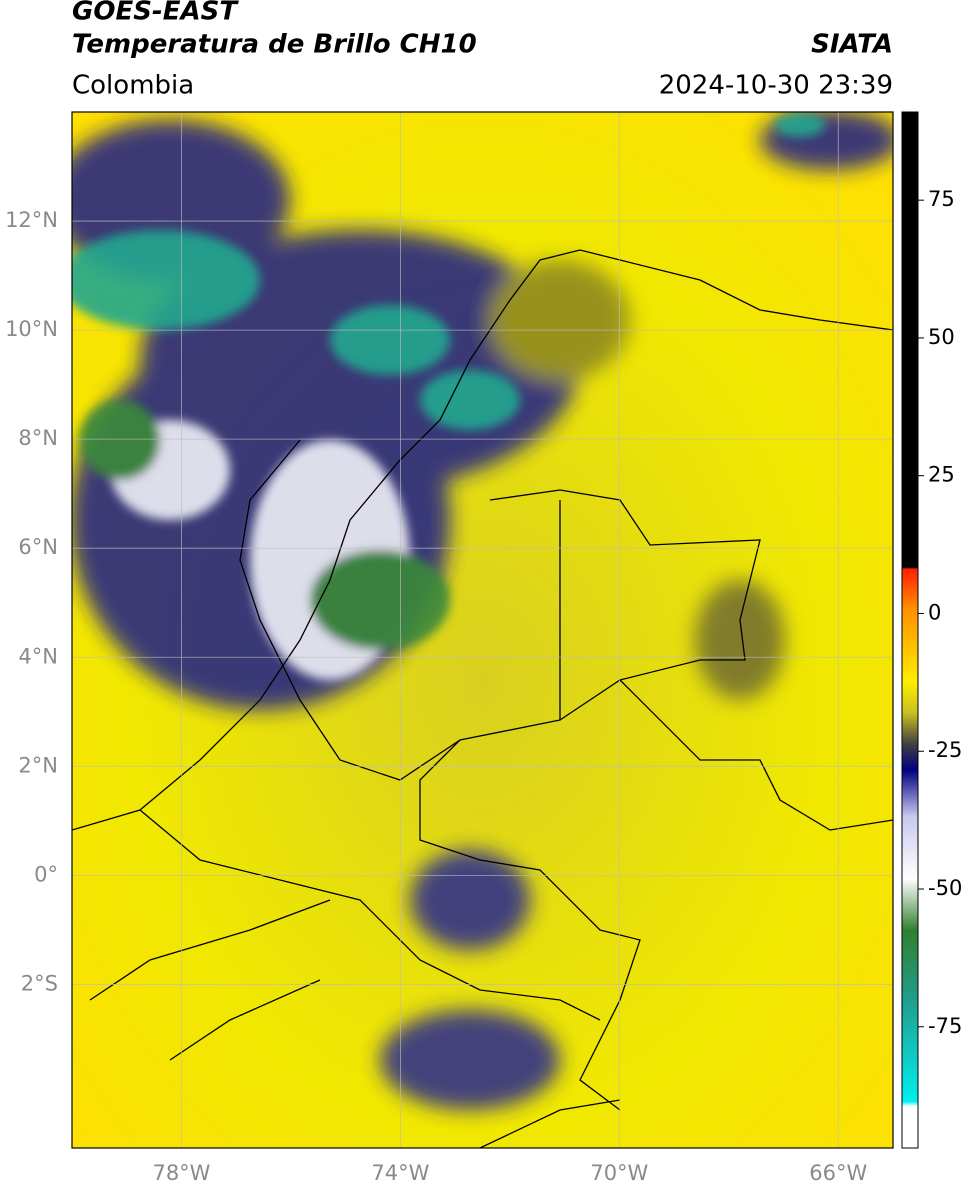 Image resolution: width=966 pixels, height=1190 pixels. Describe the element at coordinates (38, 547) in the screenshot. I see `lat-tick-label: 6°N` at that location.